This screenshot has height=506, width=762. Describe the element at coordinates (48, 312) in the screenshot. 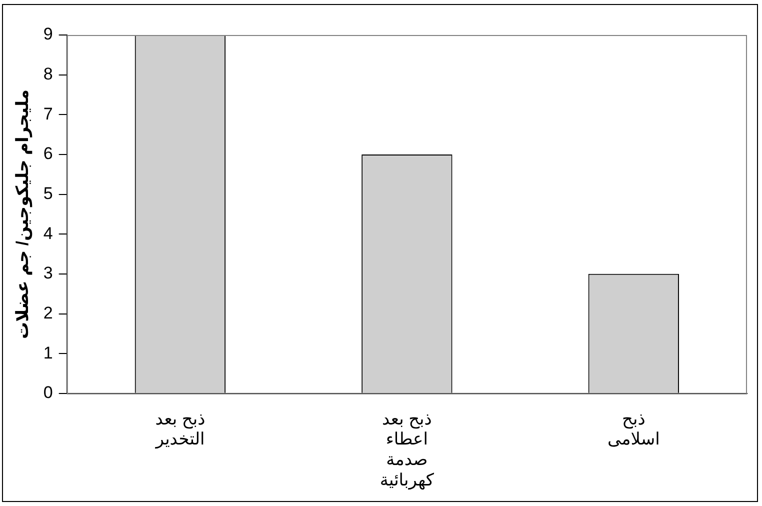

I see `y-tick-label: 2` at that location.